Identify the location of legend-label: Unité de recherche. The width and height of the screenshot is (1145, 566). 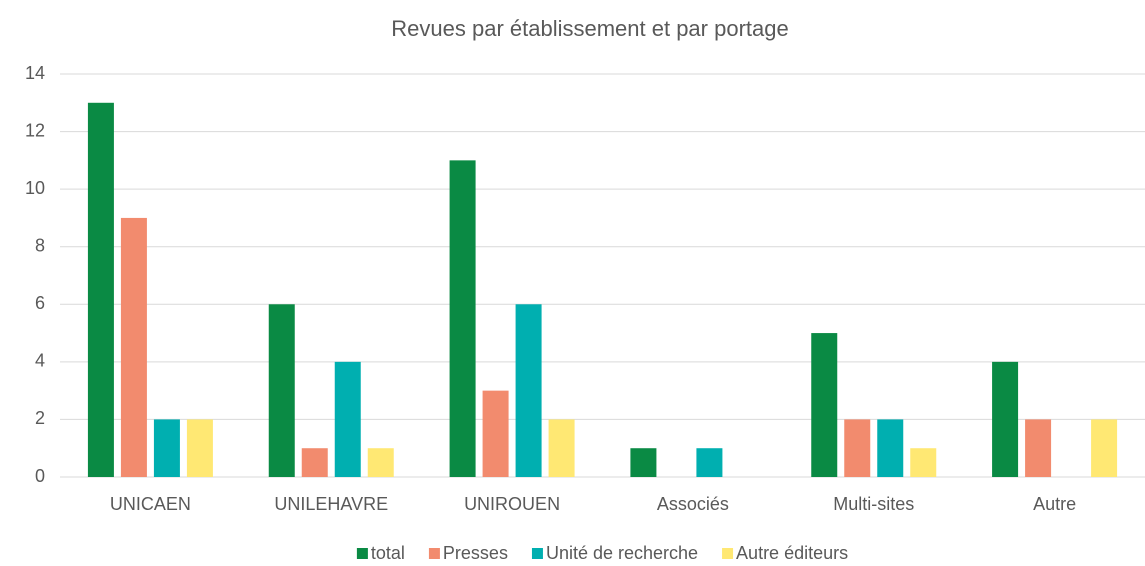
(622, 553).